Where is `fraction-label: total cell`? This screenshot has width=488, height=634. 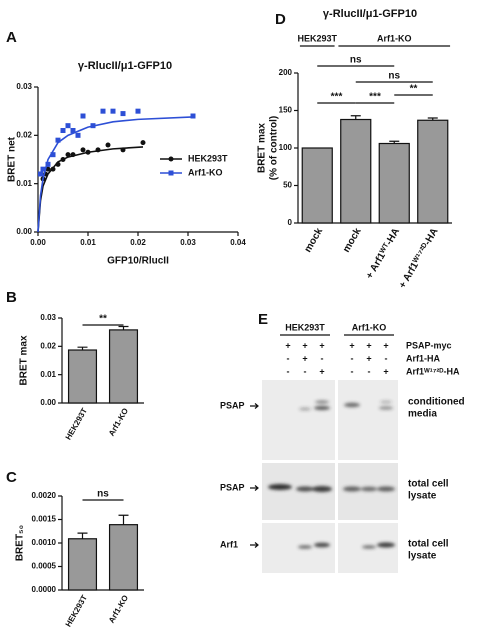 fraction-label: total cell is located at coordinates (428, 484).